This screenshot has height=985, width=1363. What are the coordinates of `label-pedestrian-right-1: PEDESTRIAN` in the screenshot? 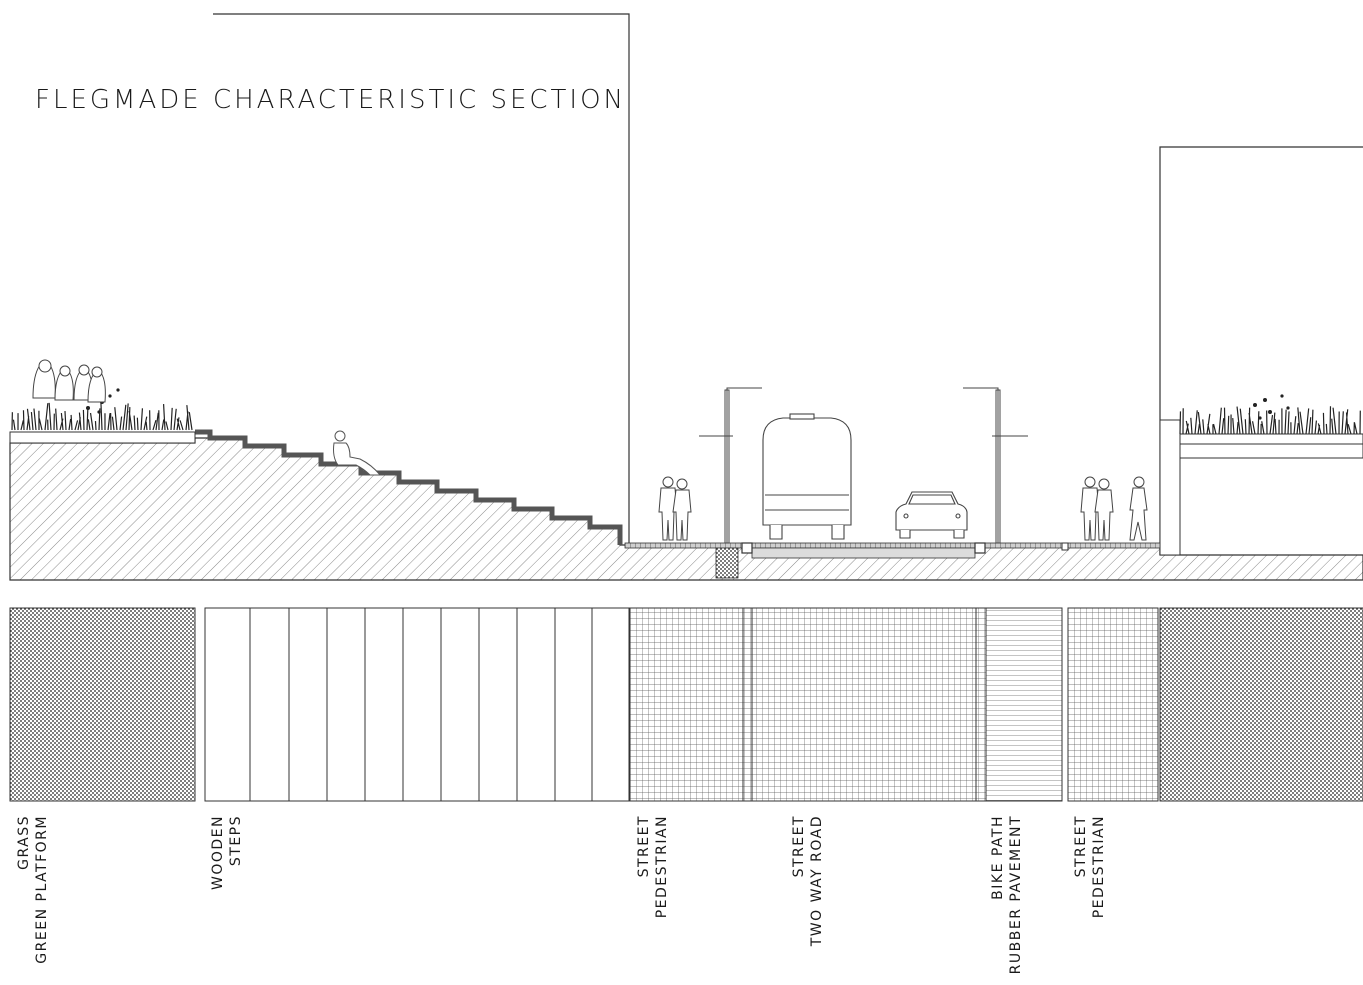 It's located at (1099, 866).